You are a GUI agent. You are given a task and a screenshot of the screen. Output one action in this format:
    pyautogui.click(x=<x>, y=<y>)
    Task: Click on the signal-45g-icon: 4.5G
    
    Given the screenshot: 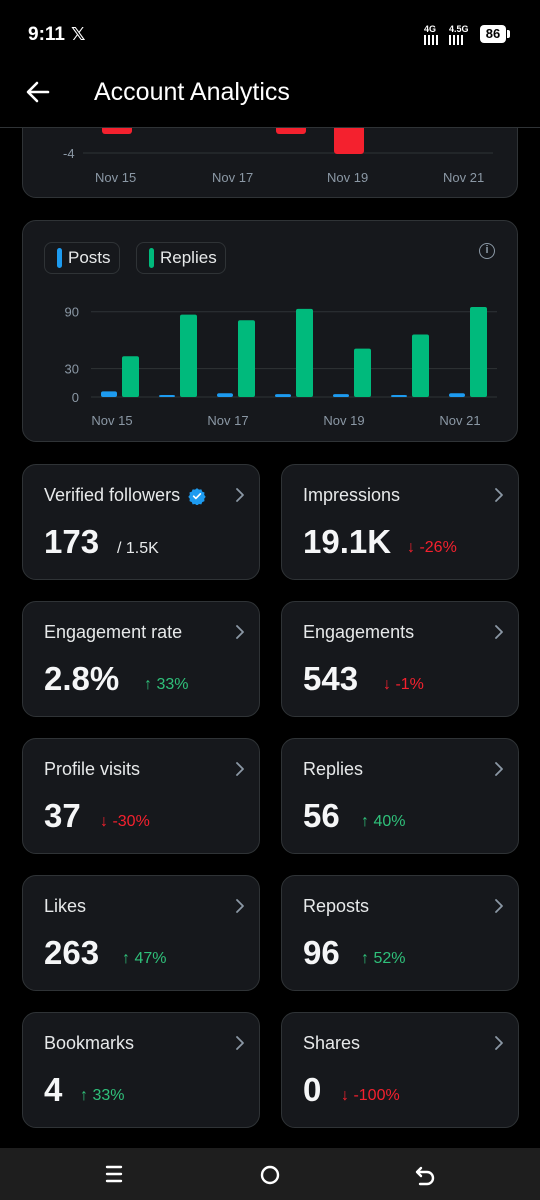 What is the action you would take?
    pyautogui.click(x=459, y=34)
    